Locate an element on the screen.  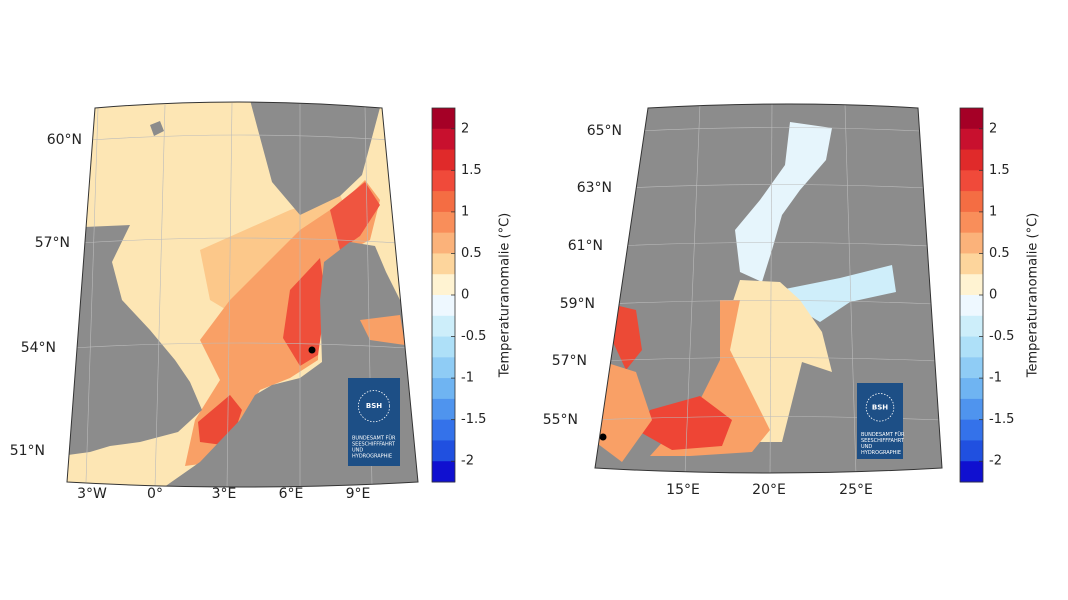
longitude-label: 3°W is located at coordinates (92, 494).